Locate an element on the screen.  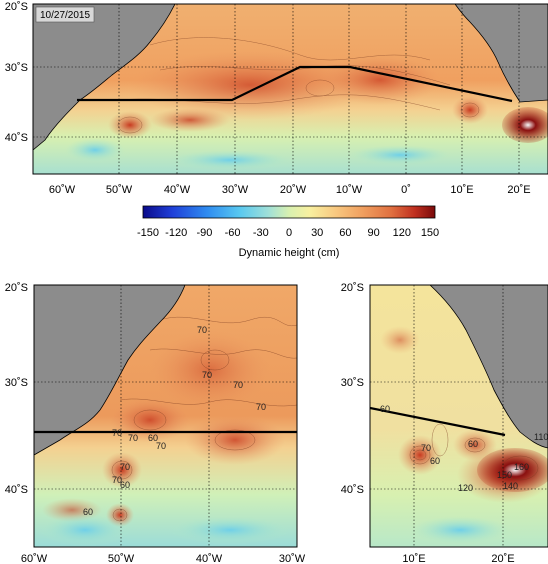
right-lat-labels: 20˚S 30˚S 40˚S is located at coordinates (352, 389).